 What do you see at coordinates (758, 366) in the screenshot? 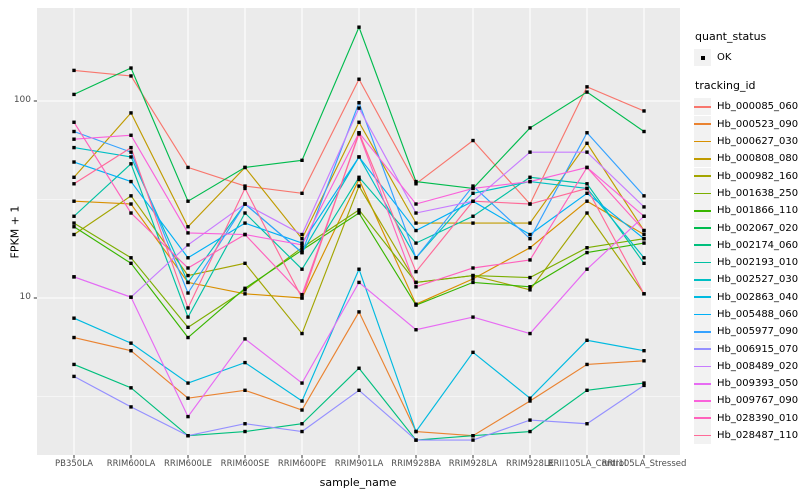
I see `legend-item-label: Hb_008489_020` at bounding box center [758, 366].